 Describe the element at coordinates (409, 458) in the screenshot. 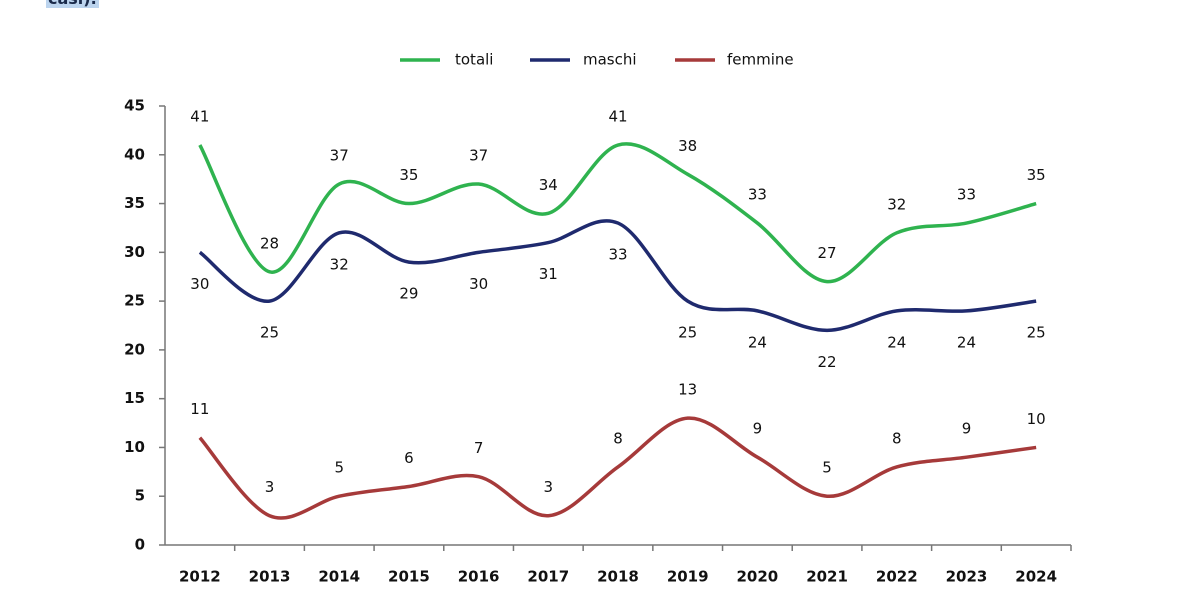

I see `data-label: 6` at that location.